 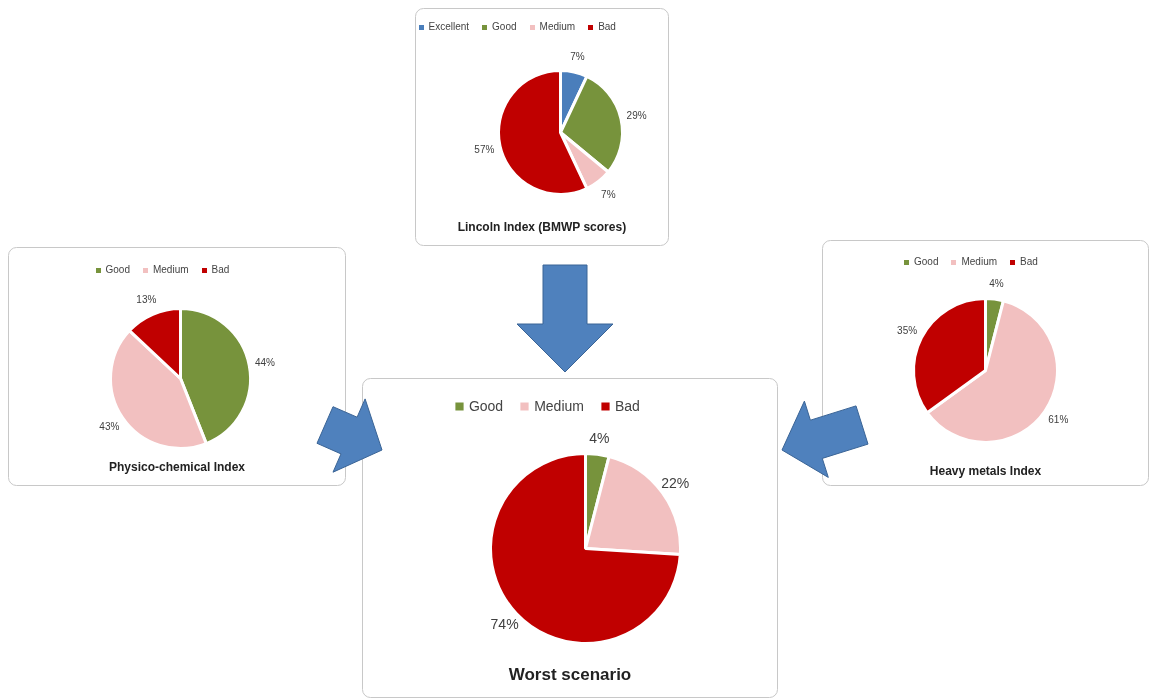 I want to click on text: Physico-chemical Index, so click(x=177, y=466).